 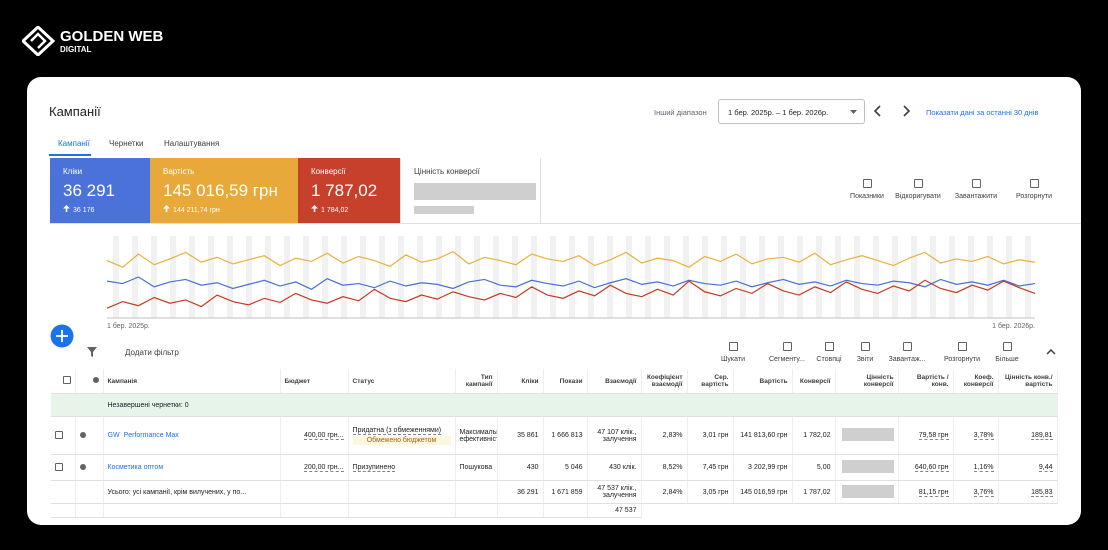 I want to click on tool-label: Відкоригувати, so click(x=918, y=196).